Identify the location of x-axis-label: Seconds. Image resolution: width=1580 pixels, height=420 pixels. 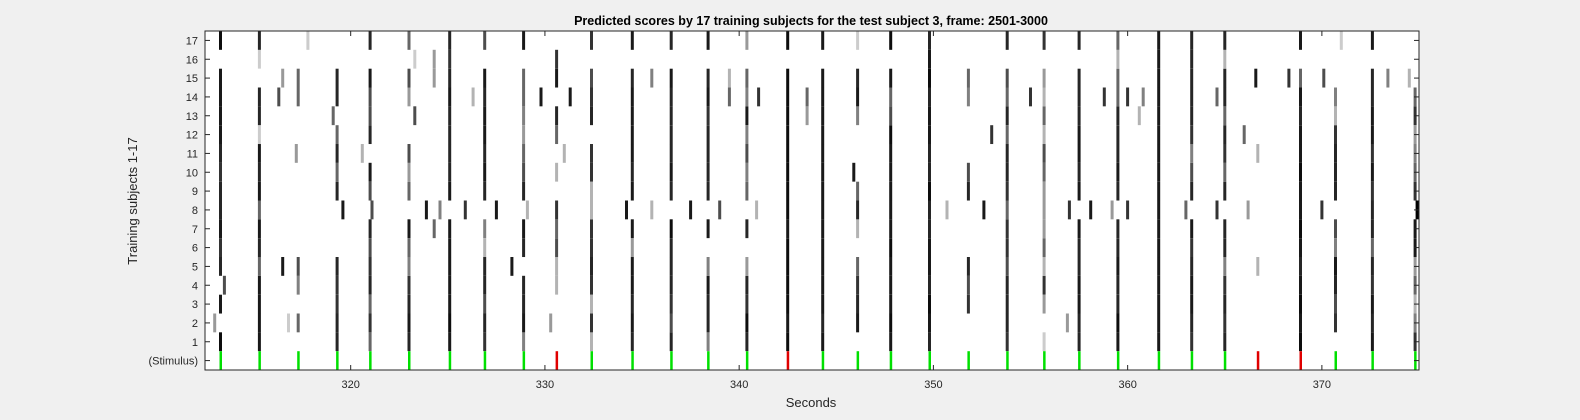
(811, 402).